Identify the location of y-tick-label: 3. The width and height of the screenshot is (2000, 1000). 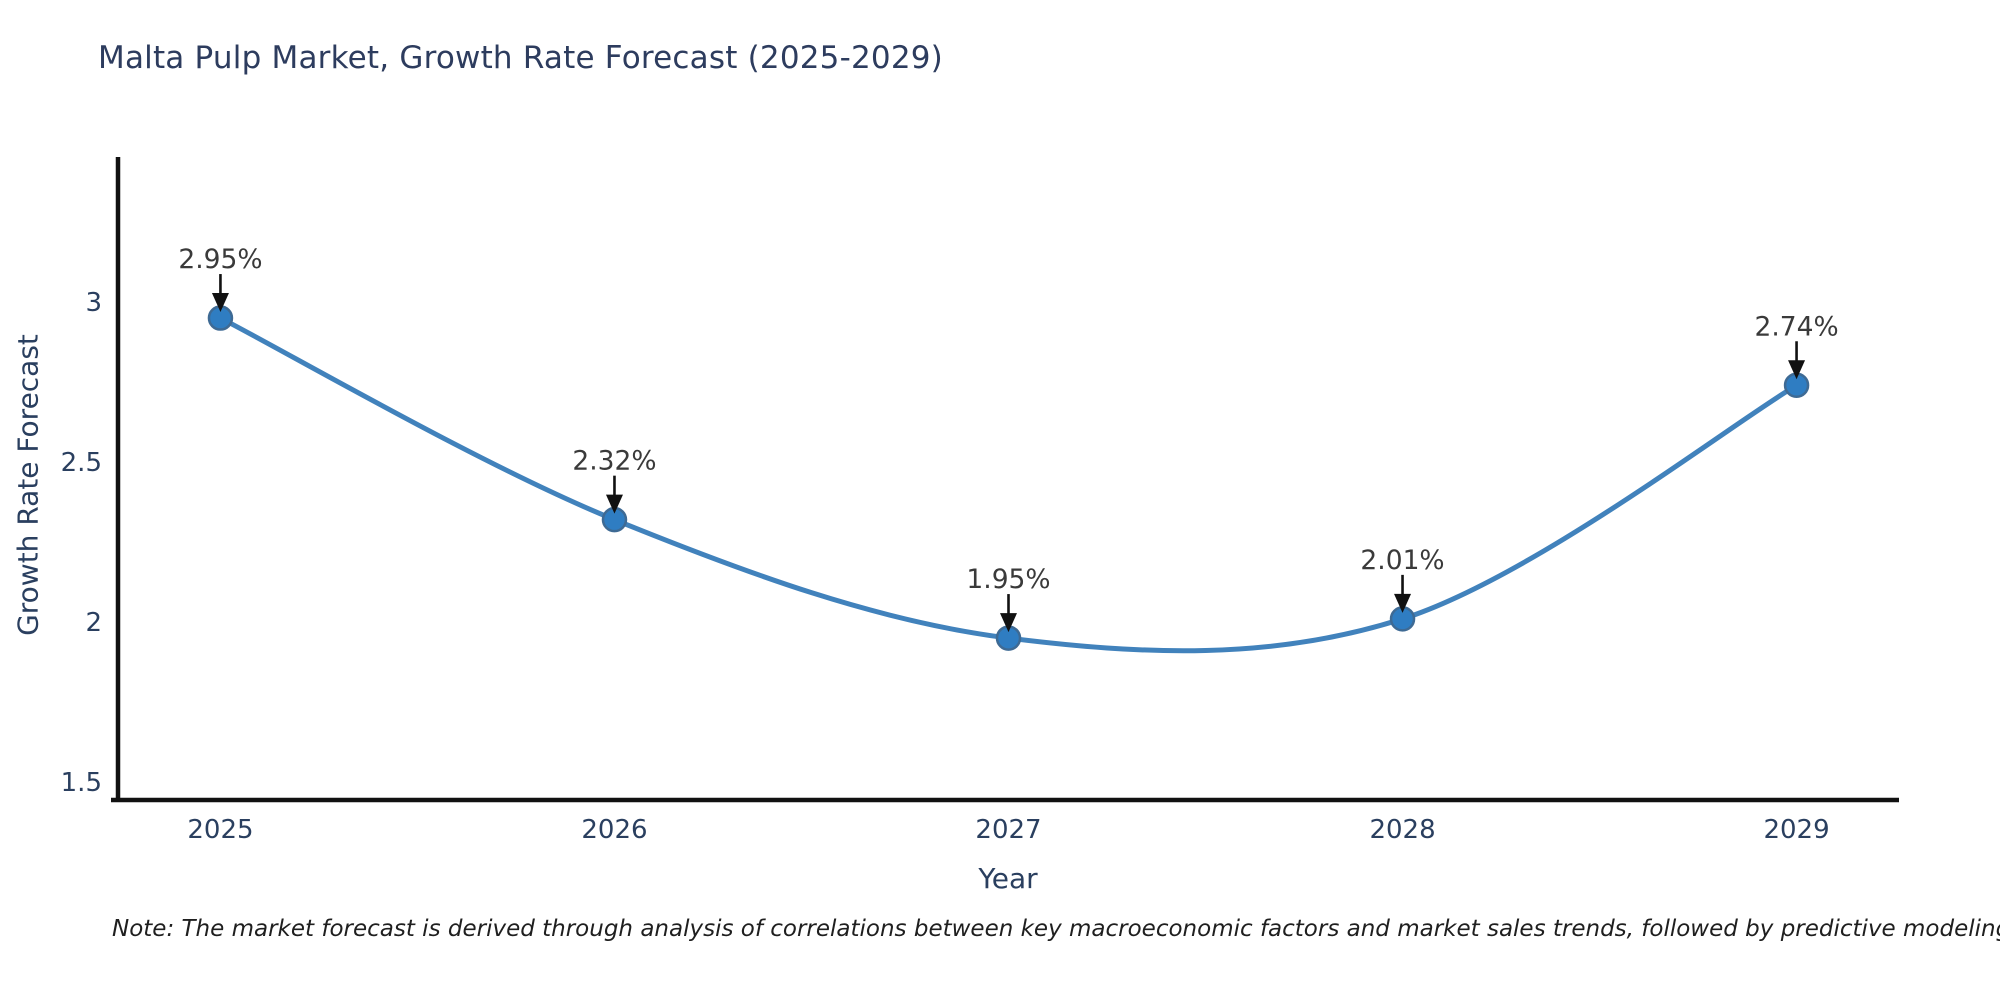
(93, 303).